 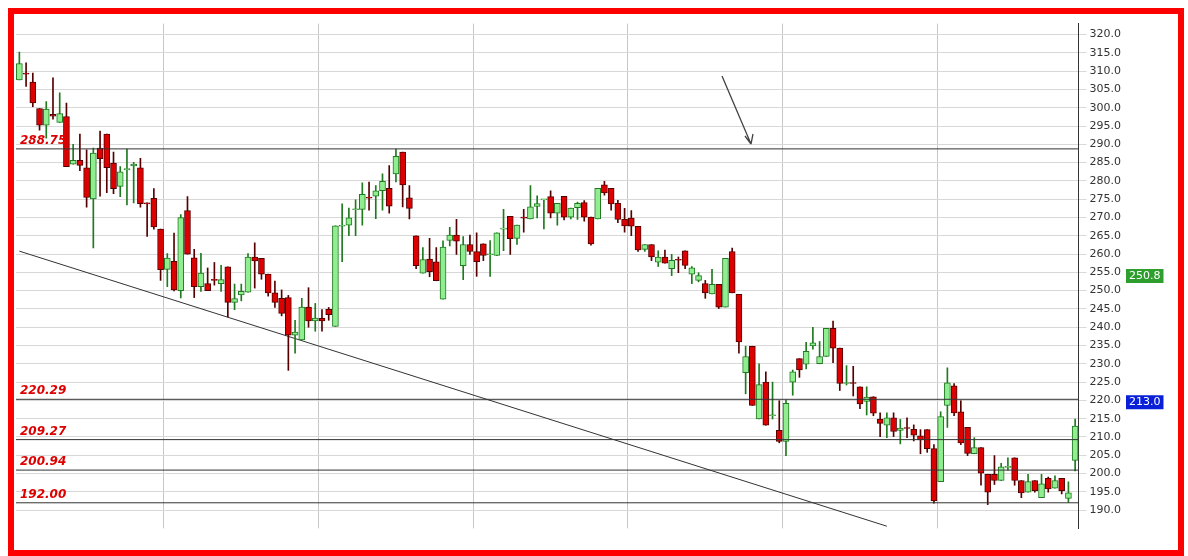 What do you see at coordinates (1105, 363) in the screenshot?
I see `y-tick-label: 230.0` at bounding box center [1105, 363].